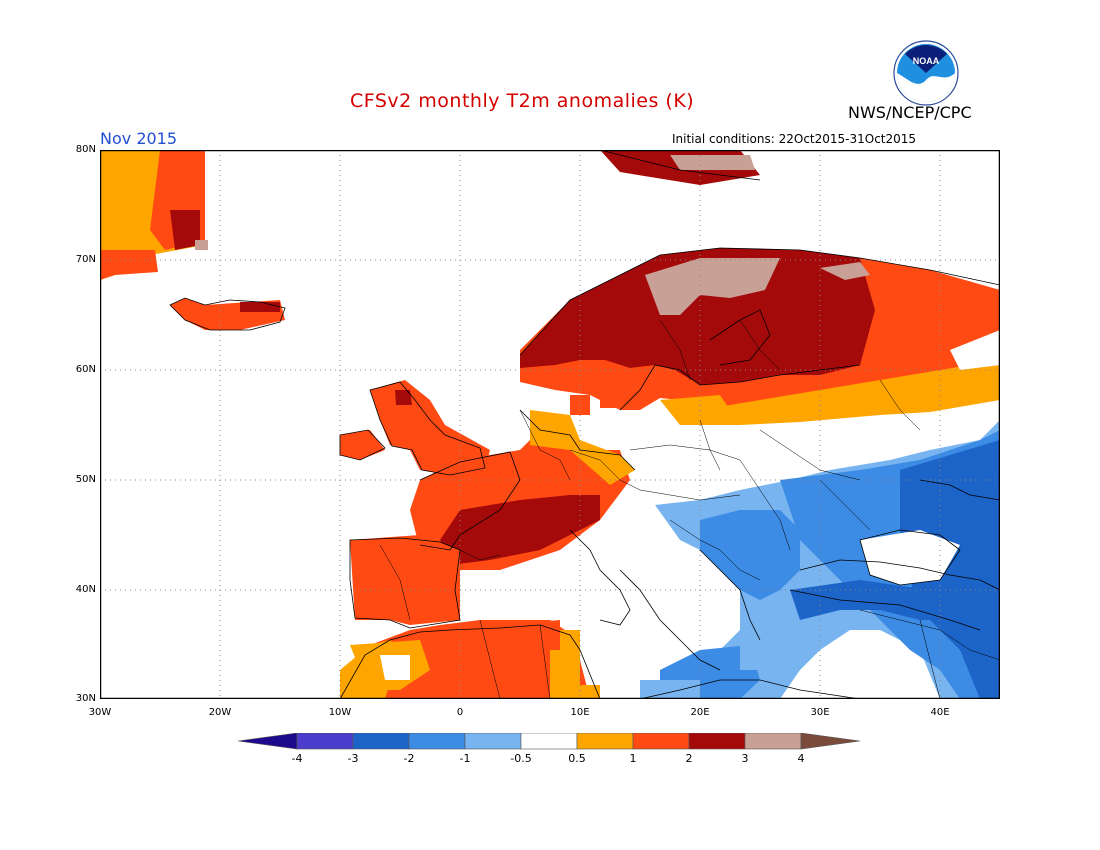 The height and width of the screenshot is (850, 1100). What do you see at coordinates (340, 712) in the screenshot?
I see `lon-tick-10W: 10W` at bounding box center [340, 712].